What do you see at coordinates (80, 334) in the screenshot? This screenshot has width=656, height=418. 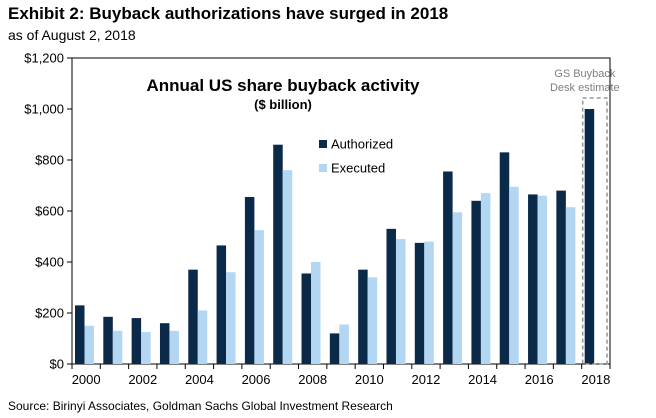 I see `bar-authorized-2000` at bounding box center [80, 334].